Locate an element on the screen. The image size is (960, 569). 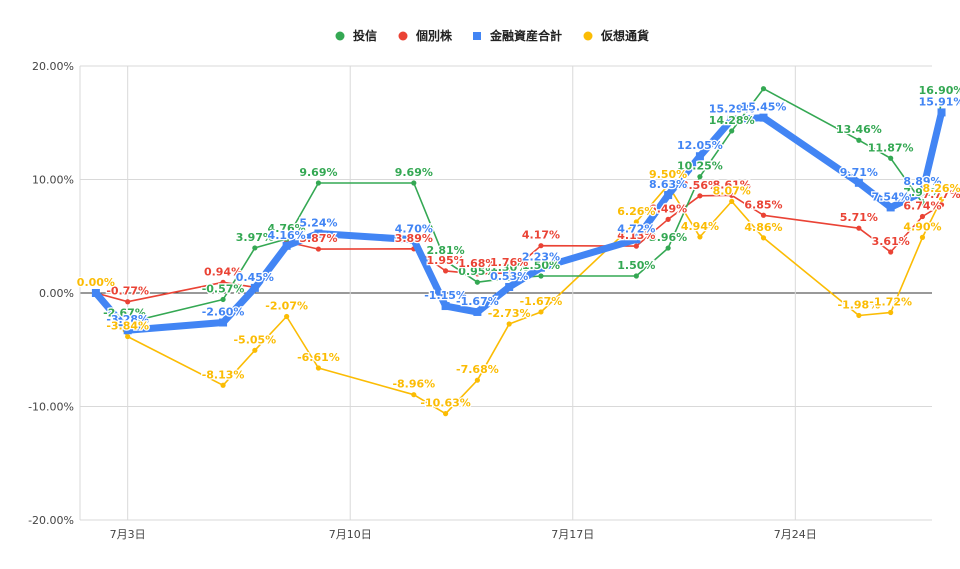
legend-label: 金融資産合計 is located at coordinates (525, 35).